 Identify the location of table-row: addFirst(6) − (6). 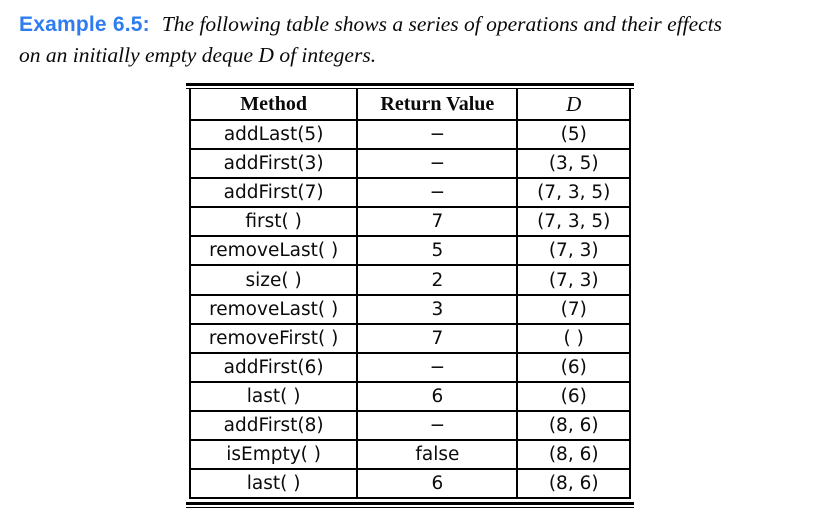
(409, 367).